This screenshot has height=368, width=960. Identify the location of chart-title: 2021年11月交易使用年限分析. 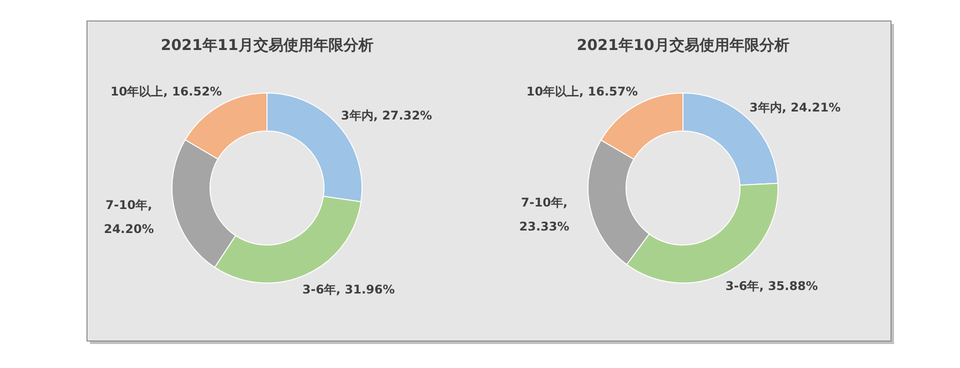
(267, 45).